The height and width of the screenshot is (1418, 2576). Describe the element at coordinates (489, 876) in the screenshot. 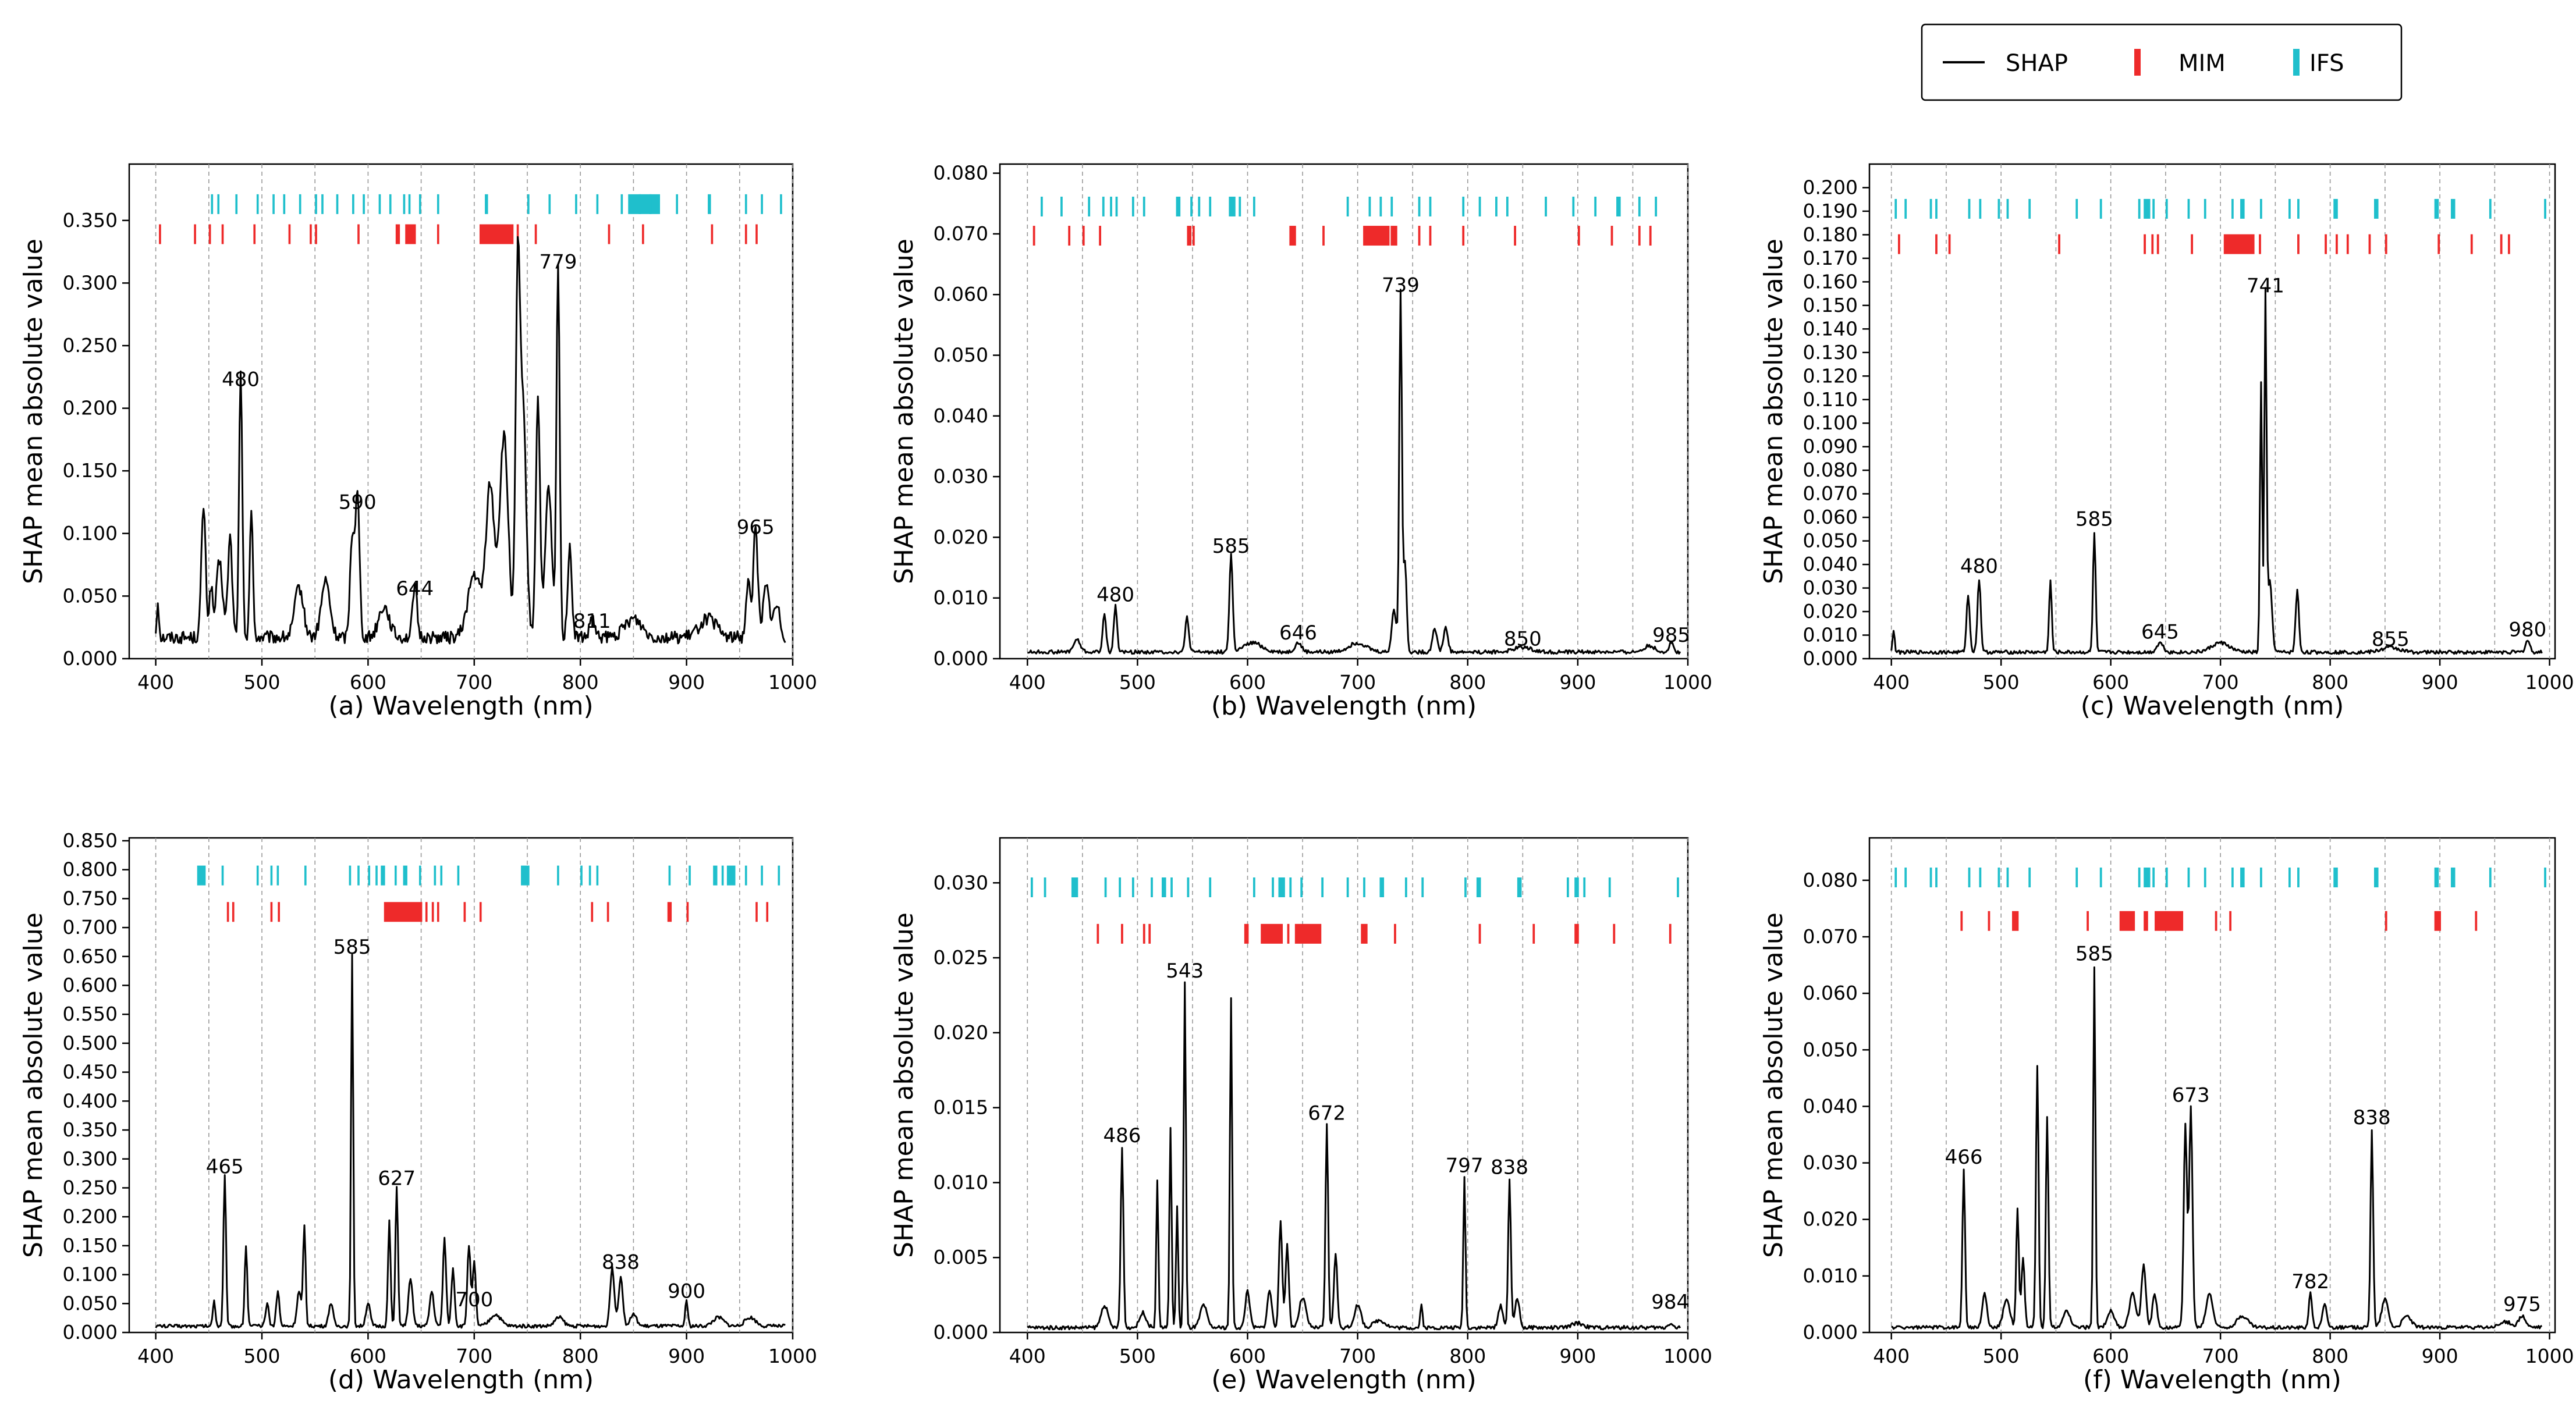

I see `ifs-marks` at that location.